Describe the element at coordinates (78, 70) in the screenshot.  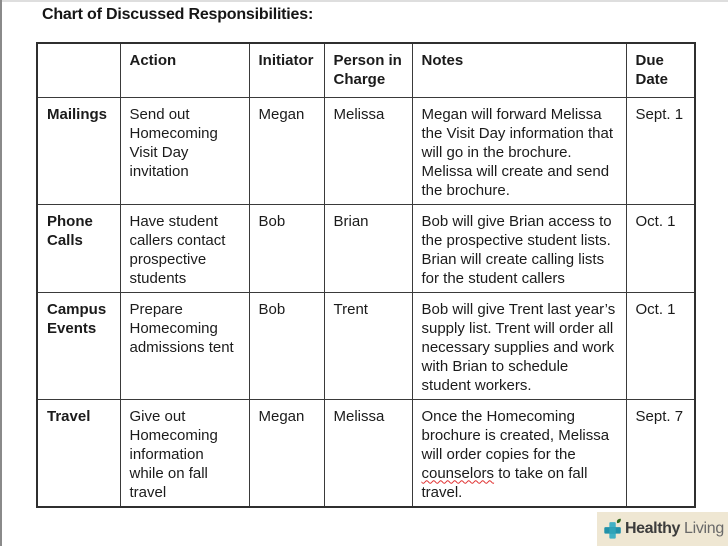
I see `header-blank` at that location.